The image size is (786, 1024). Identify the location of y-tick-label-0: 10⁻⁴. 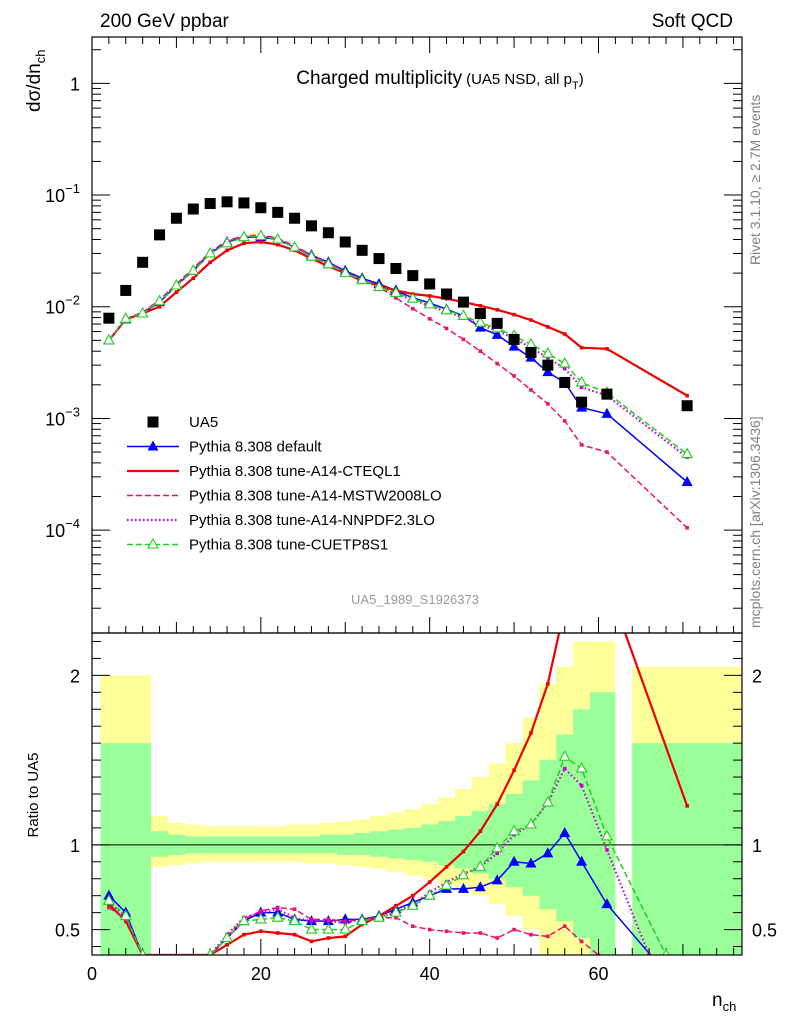
(62, 528).